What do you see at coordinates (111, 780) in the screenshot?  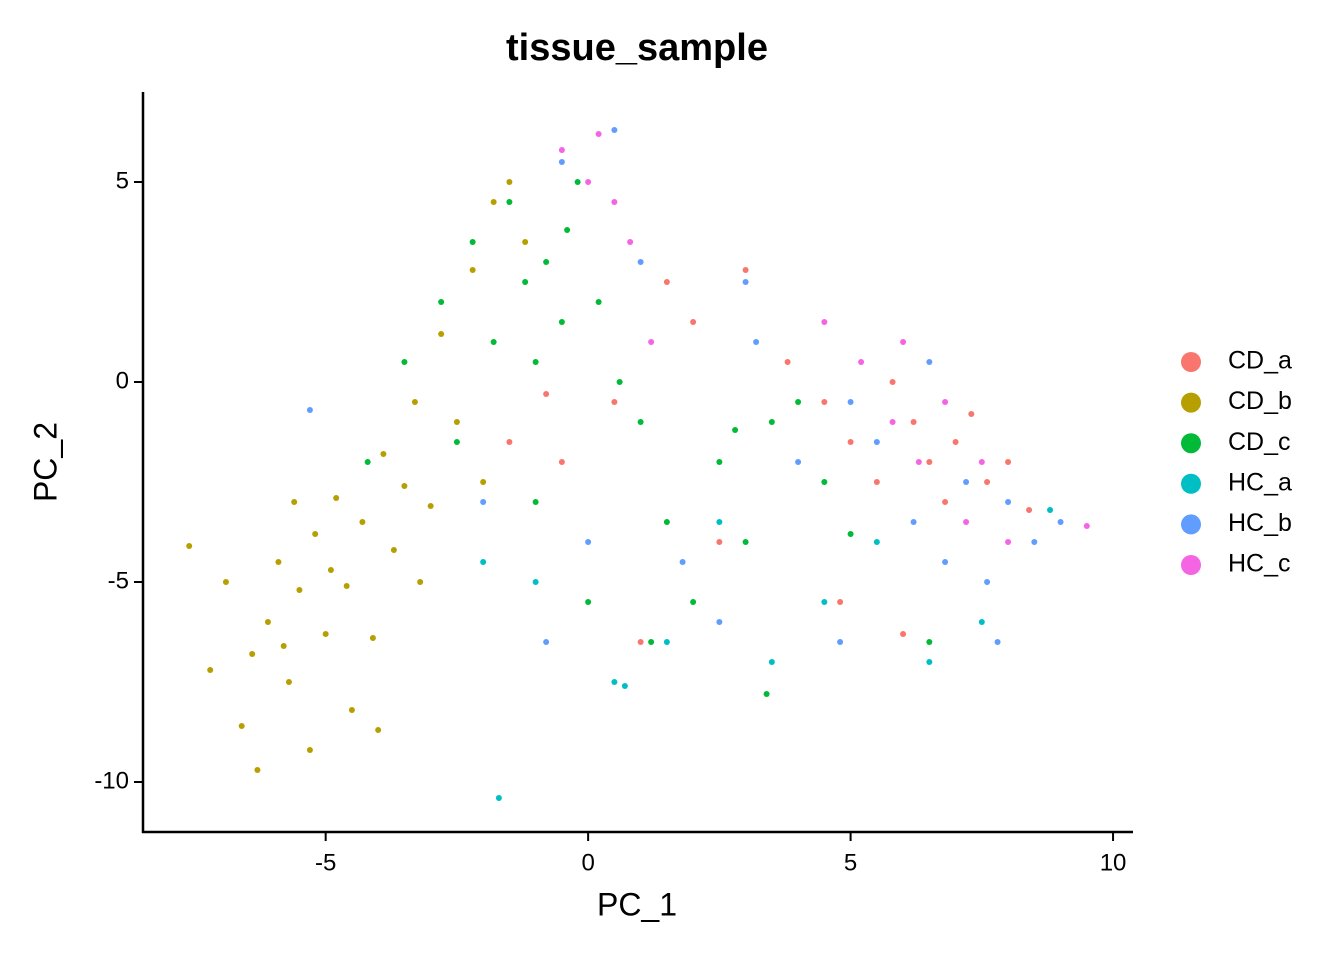 I see `y-tick-label: -10` at bounding box center [111, 780].